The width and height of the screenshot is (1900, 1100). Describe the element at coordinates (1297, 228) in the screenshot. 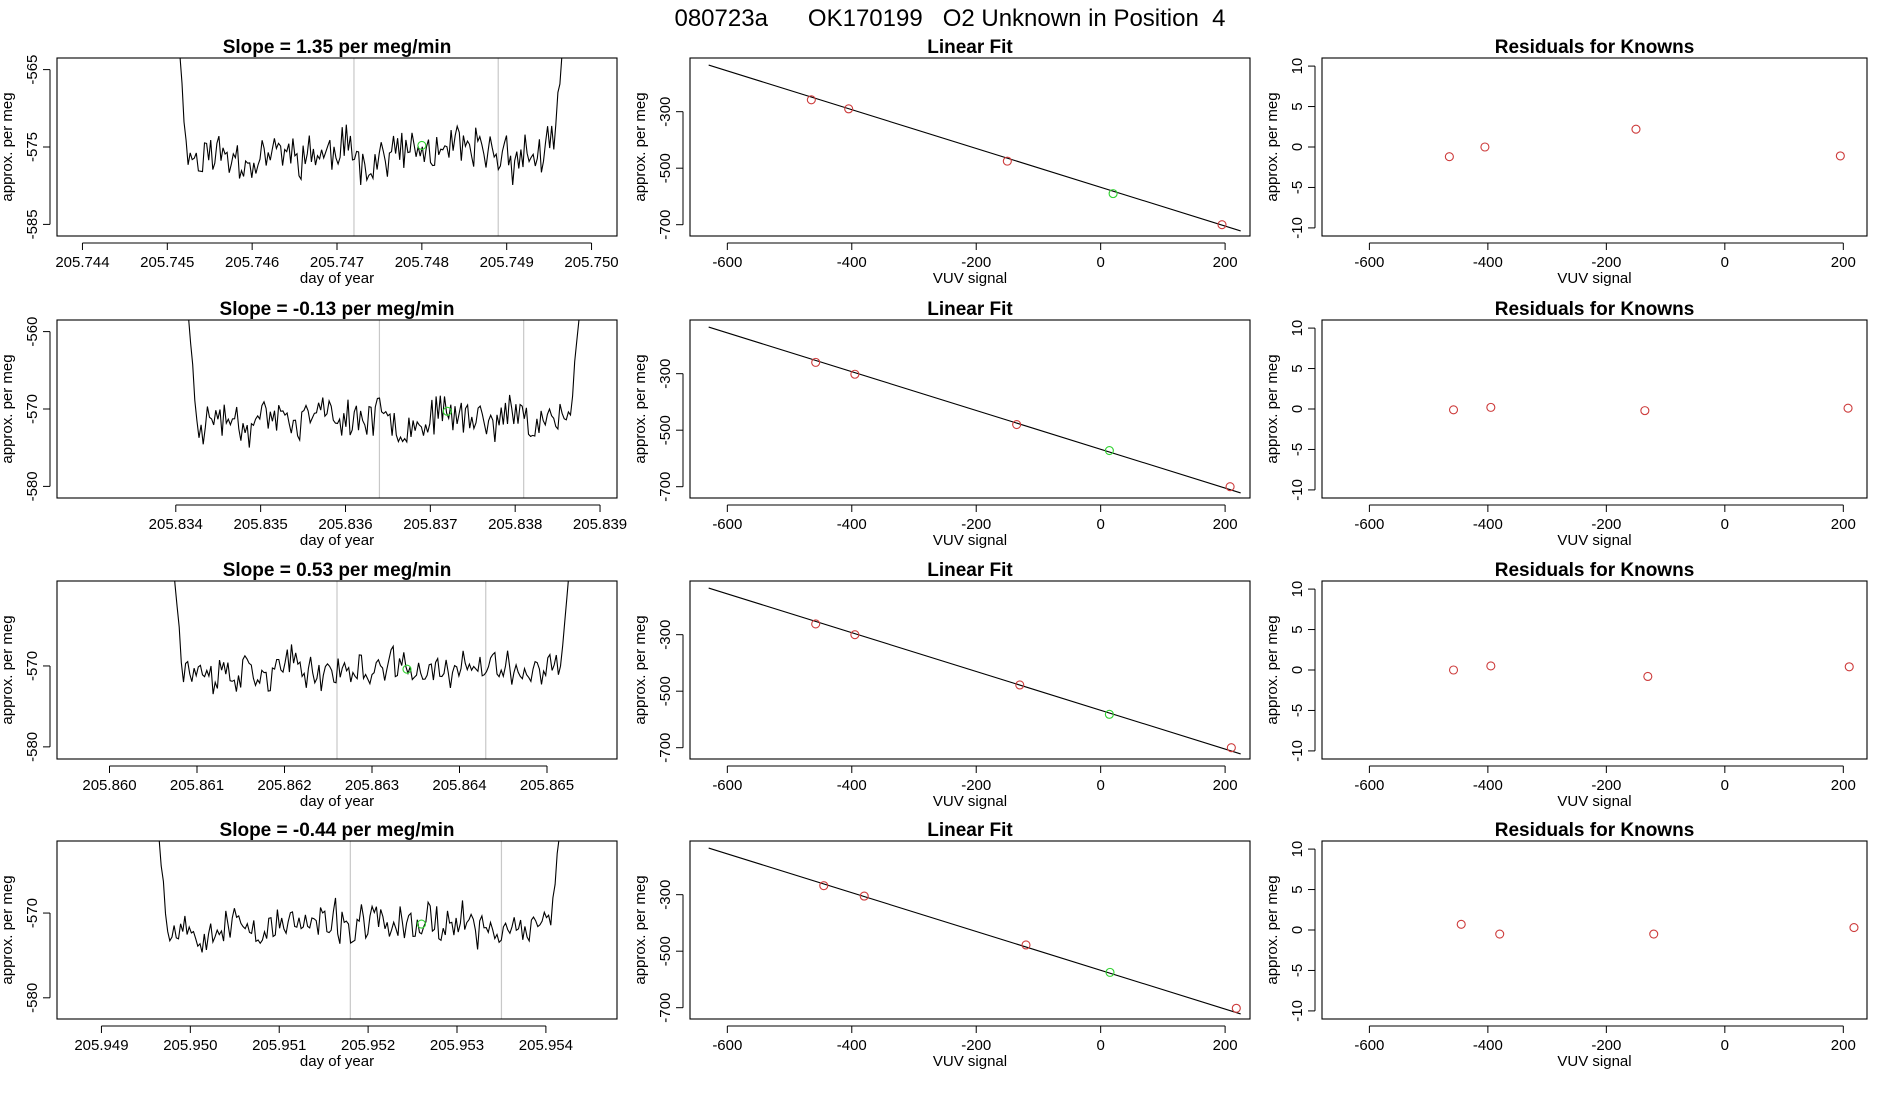

I see `y-tick-label: -10` at that location.